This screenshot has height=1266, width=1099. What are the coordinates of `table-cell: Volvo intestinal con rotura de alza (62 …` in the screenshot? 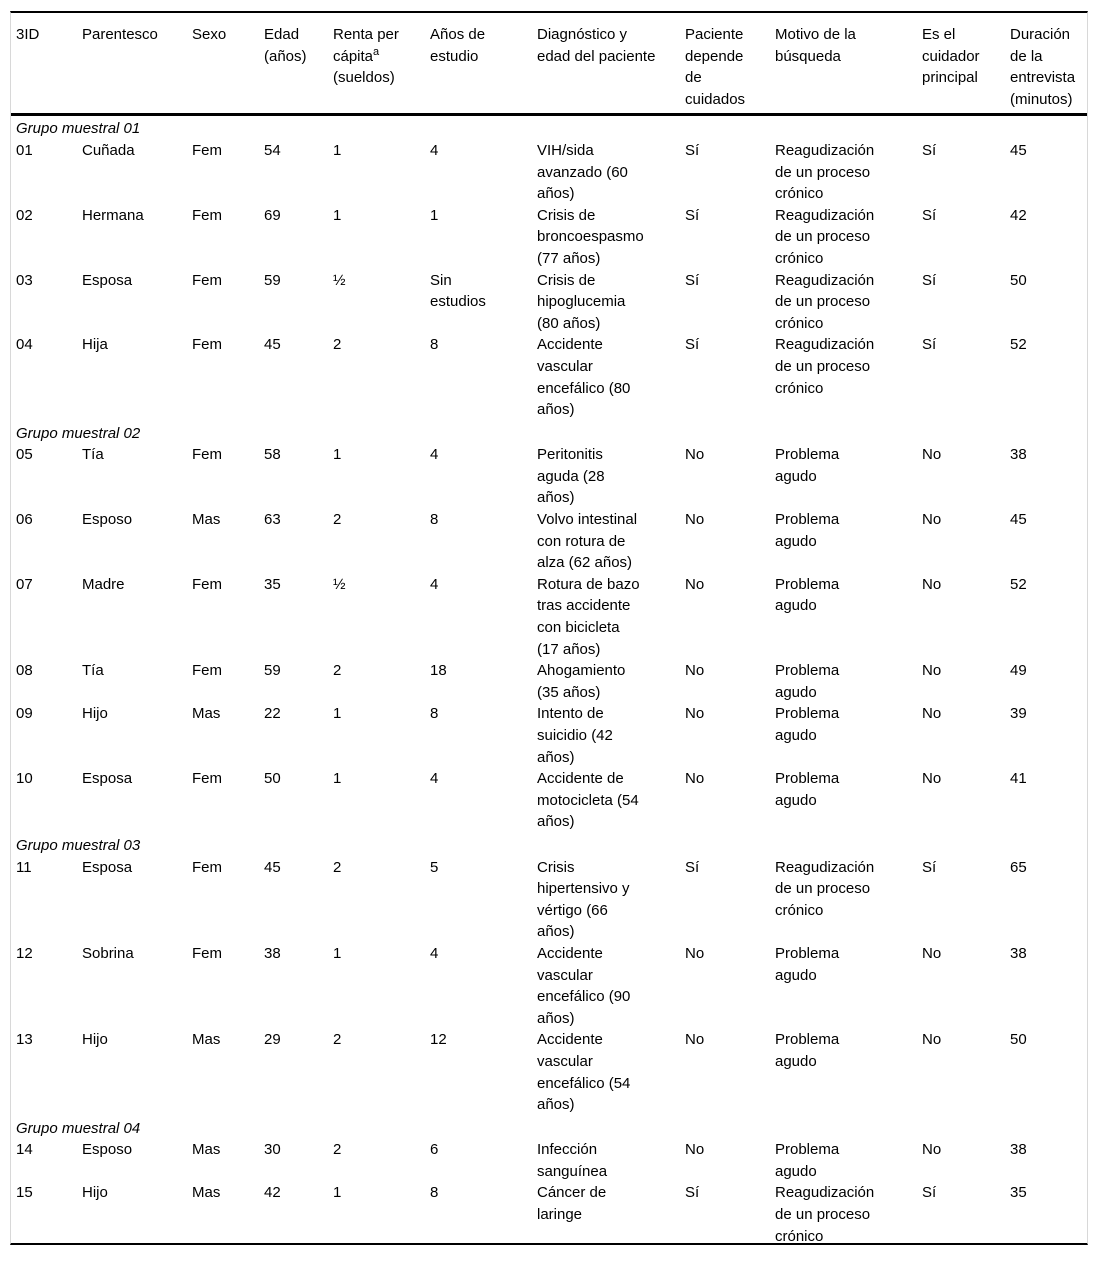 It's located at (587, 541).